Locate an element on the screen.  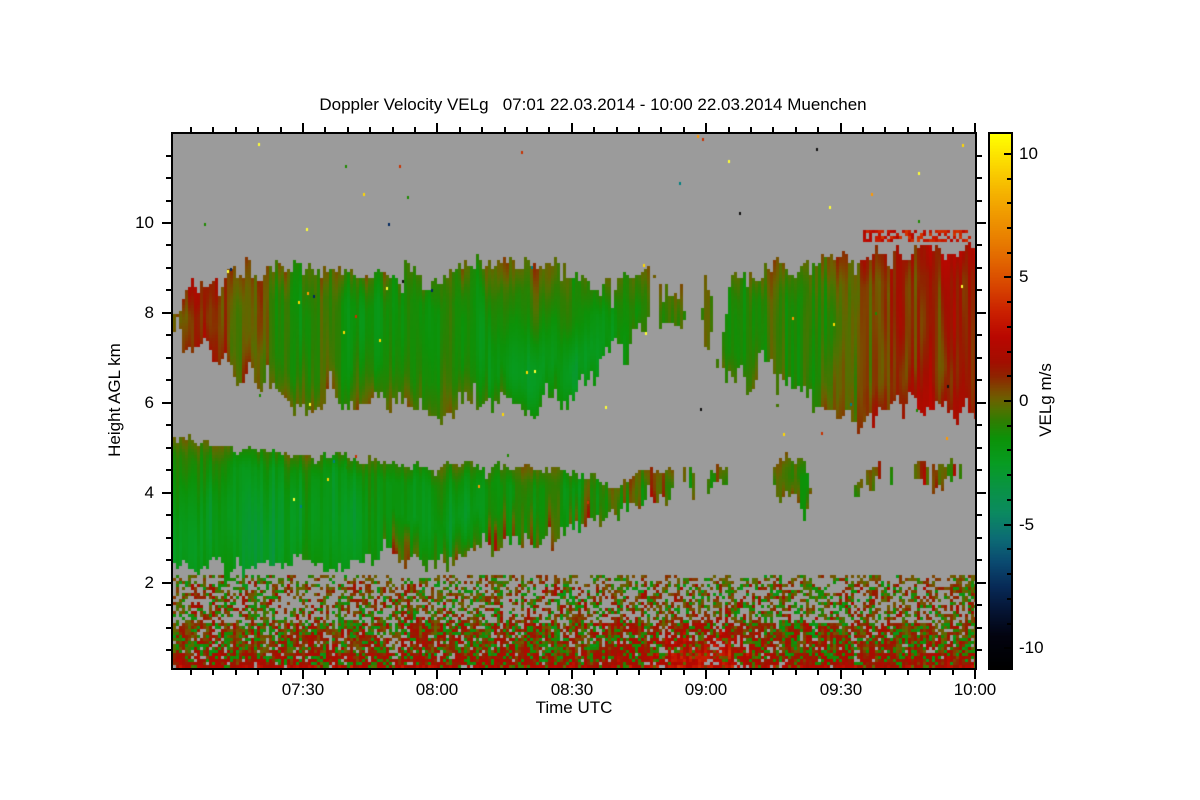
colorbar-tick-label: 0 is located at coordinates (1024, 400).